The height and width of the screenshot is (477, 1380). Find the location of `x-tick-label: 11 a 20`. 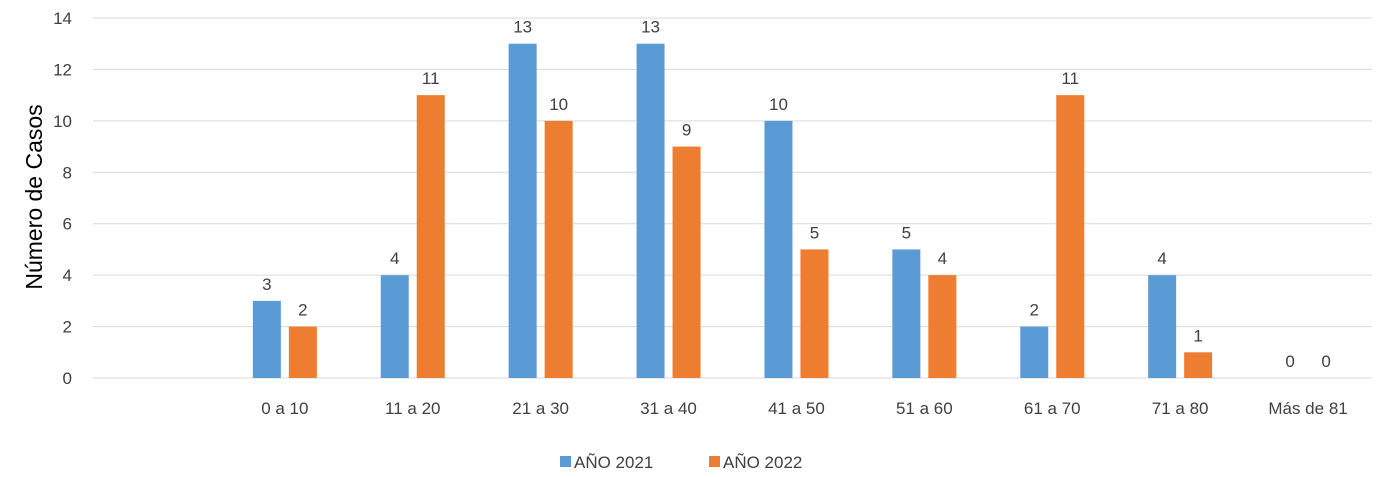

x-tick-label: 11 a 20 is located at coordinates (412, 408).